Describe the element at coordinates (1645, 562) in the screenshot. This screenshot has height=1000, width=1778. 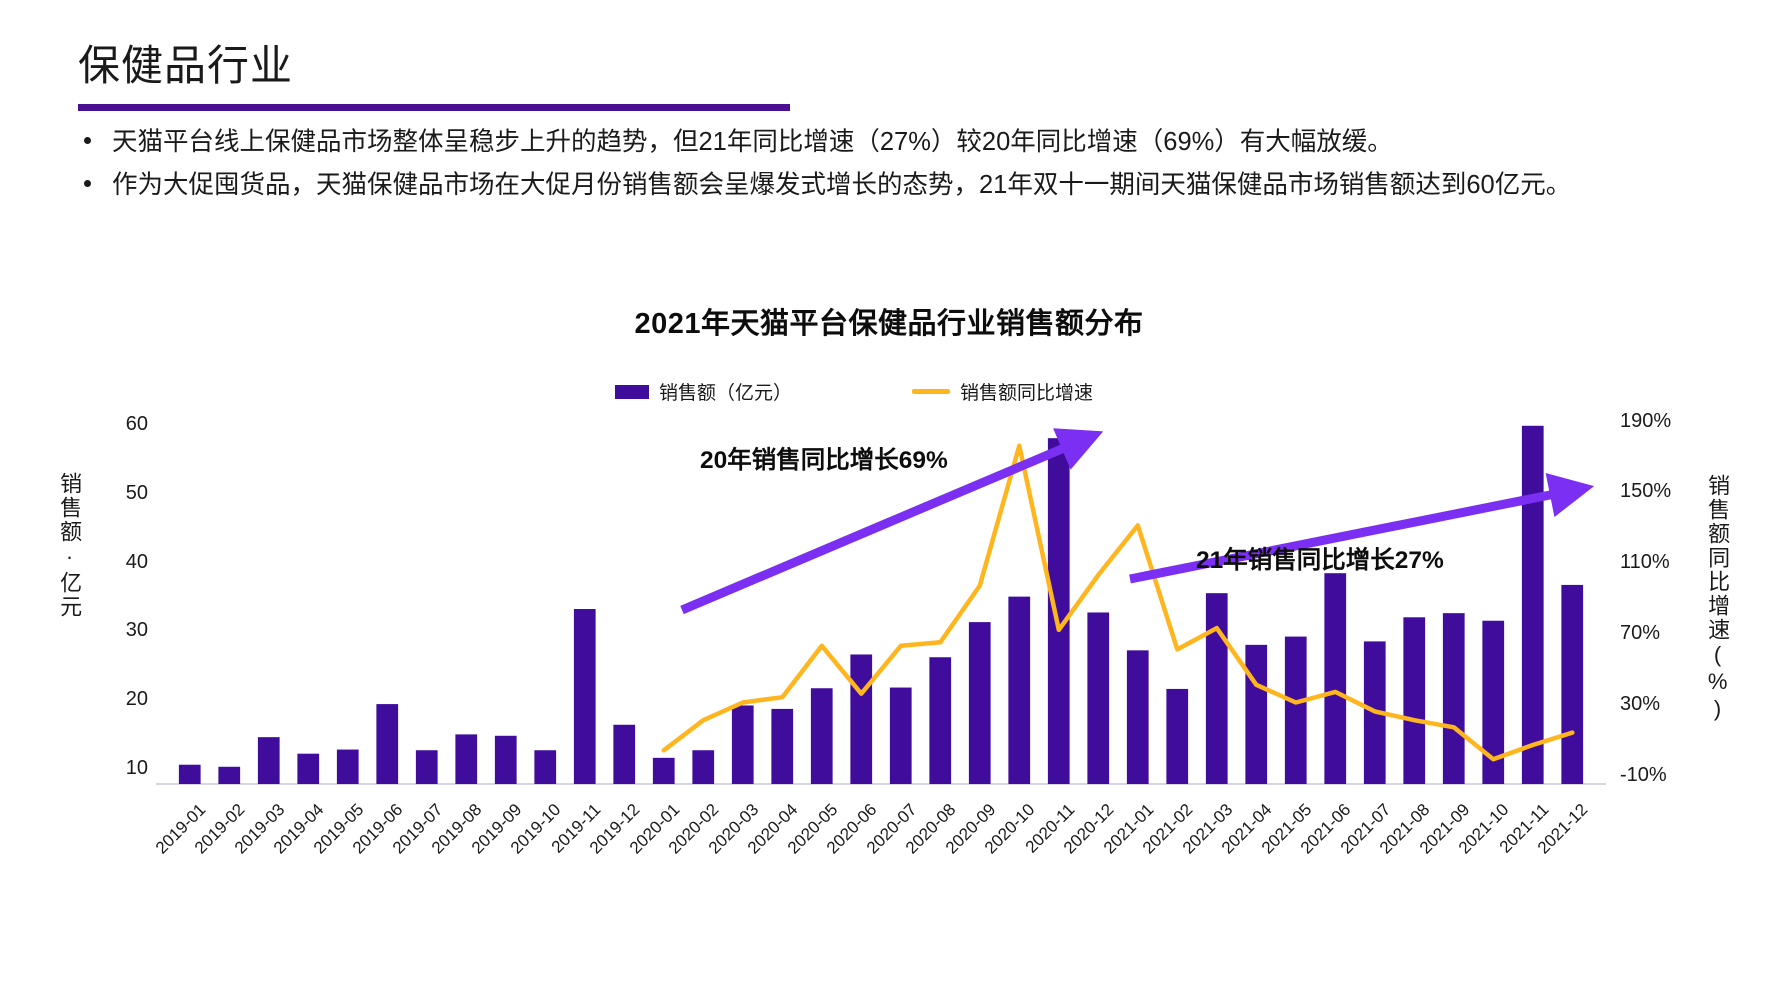
I see `y-tick-right: 110%` at that location.